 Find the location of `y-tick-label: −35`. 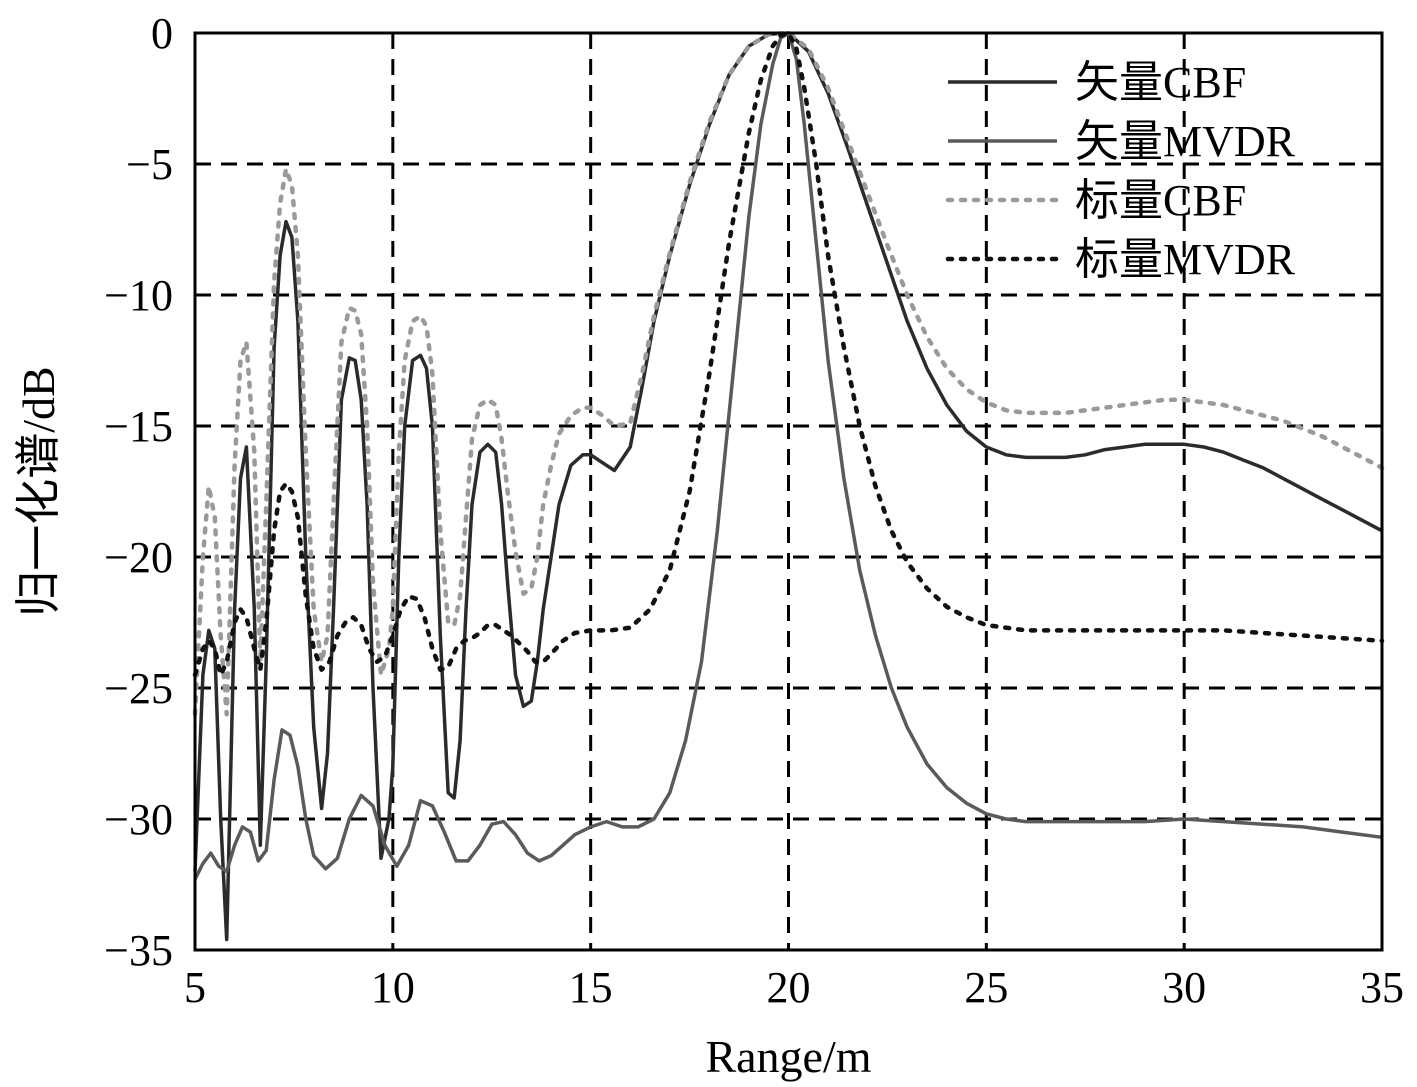

y-tick-label: −35 is located at coordinates (138, 950).